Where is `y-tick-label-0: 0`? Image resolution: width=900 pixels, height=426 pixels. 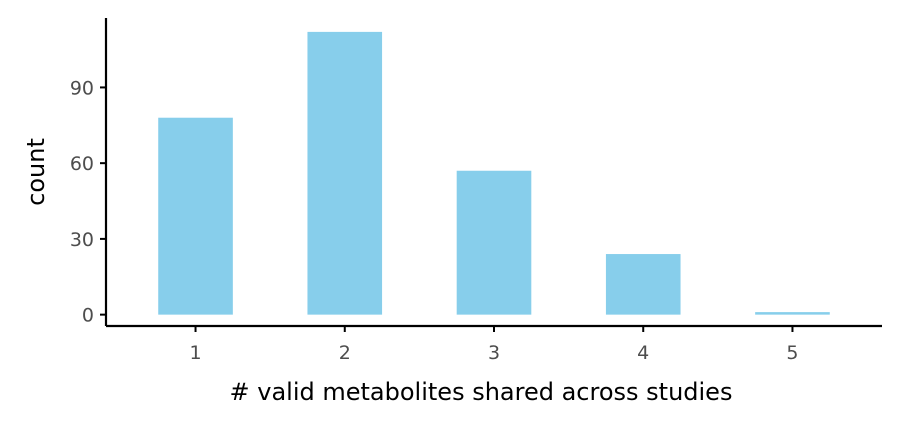
y-tick-label-0: 0 is located at coordinates (88, 316).